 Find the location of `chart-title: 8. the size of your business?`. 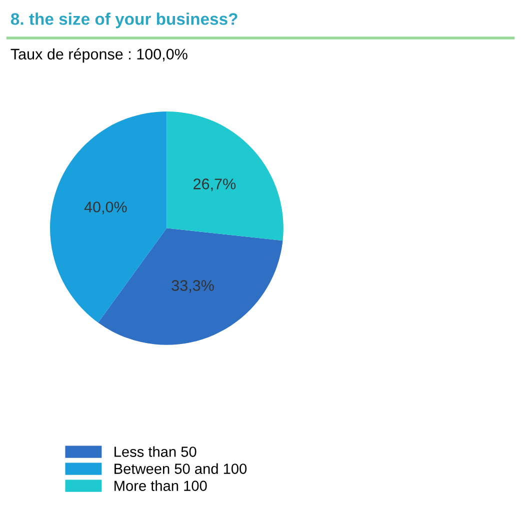

chart-title: 8. the size of your business? is located at coordinates (124, 20).